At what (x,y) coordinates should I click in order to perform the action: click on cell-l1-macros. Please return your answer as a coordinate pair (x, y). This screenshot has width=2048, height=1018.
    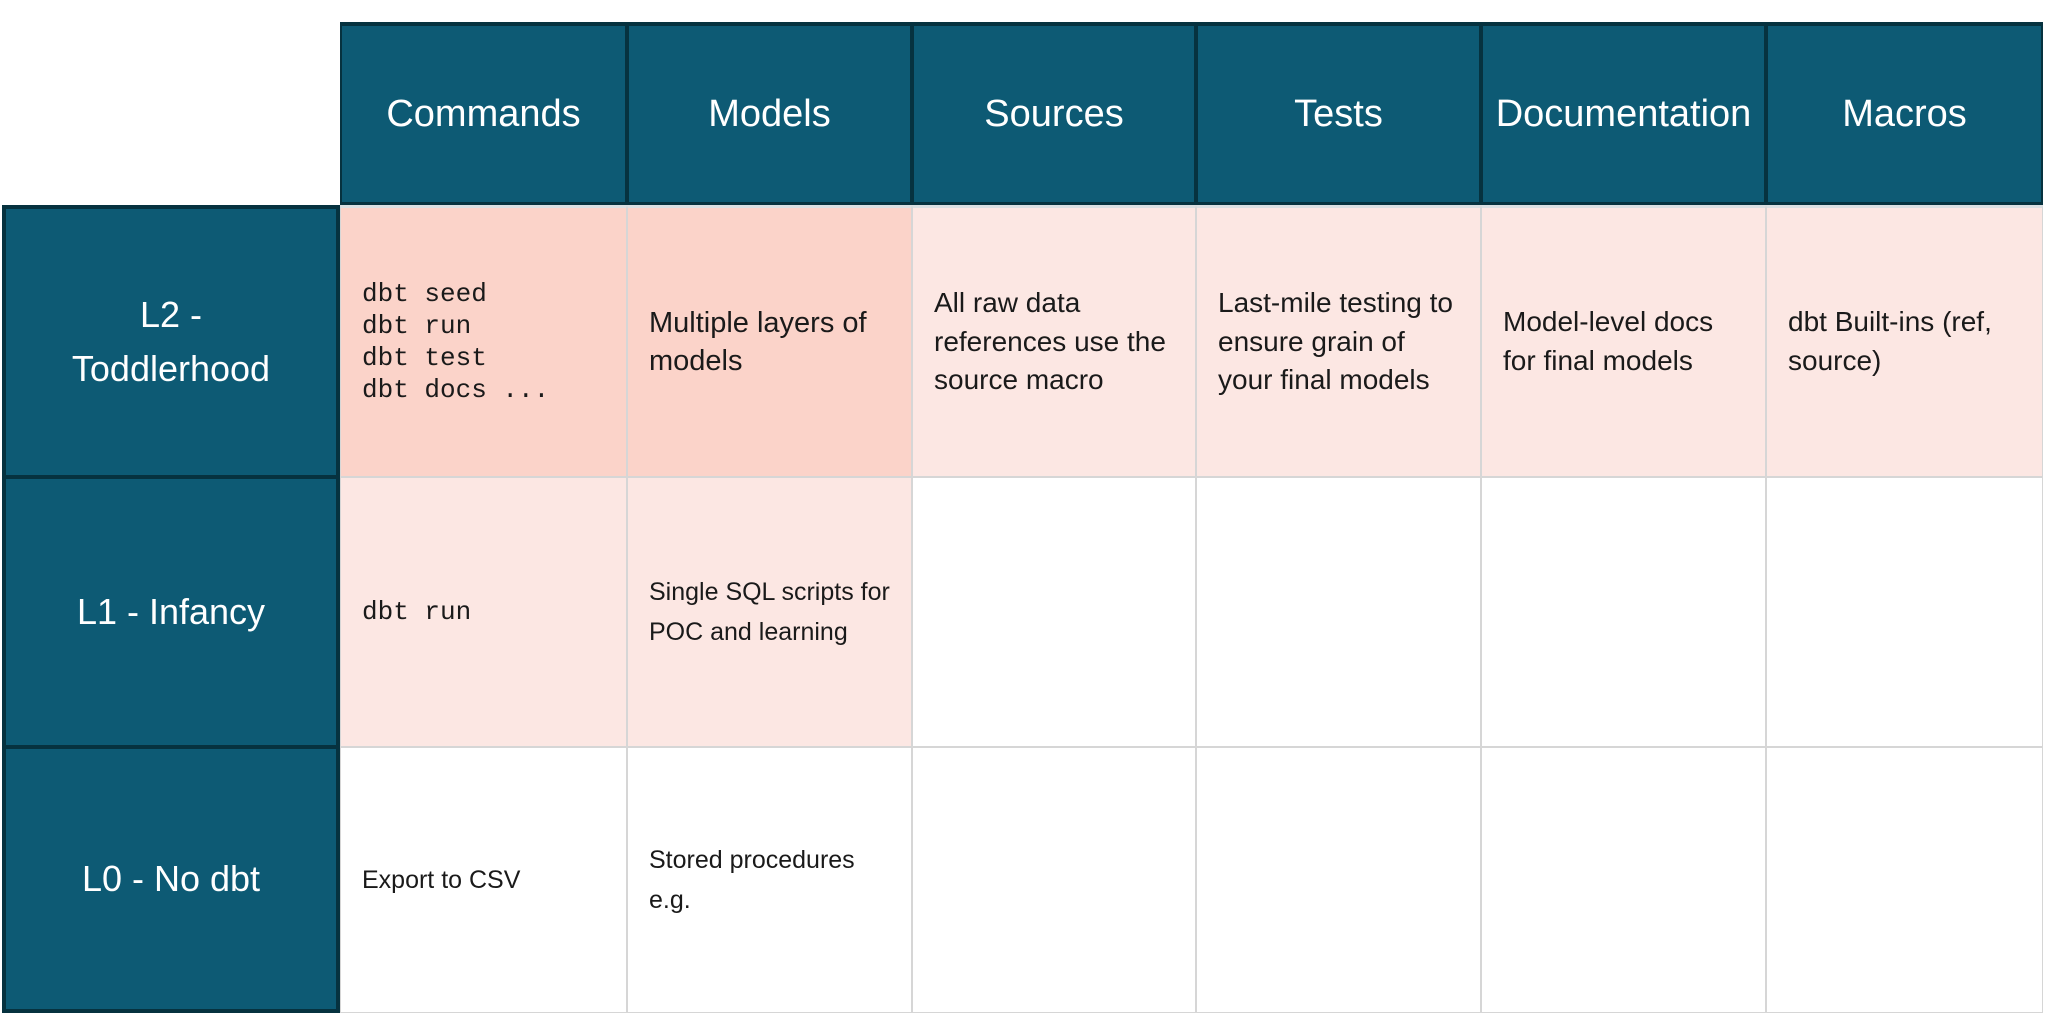
    Looking at the image, I should click on (1904, 612).